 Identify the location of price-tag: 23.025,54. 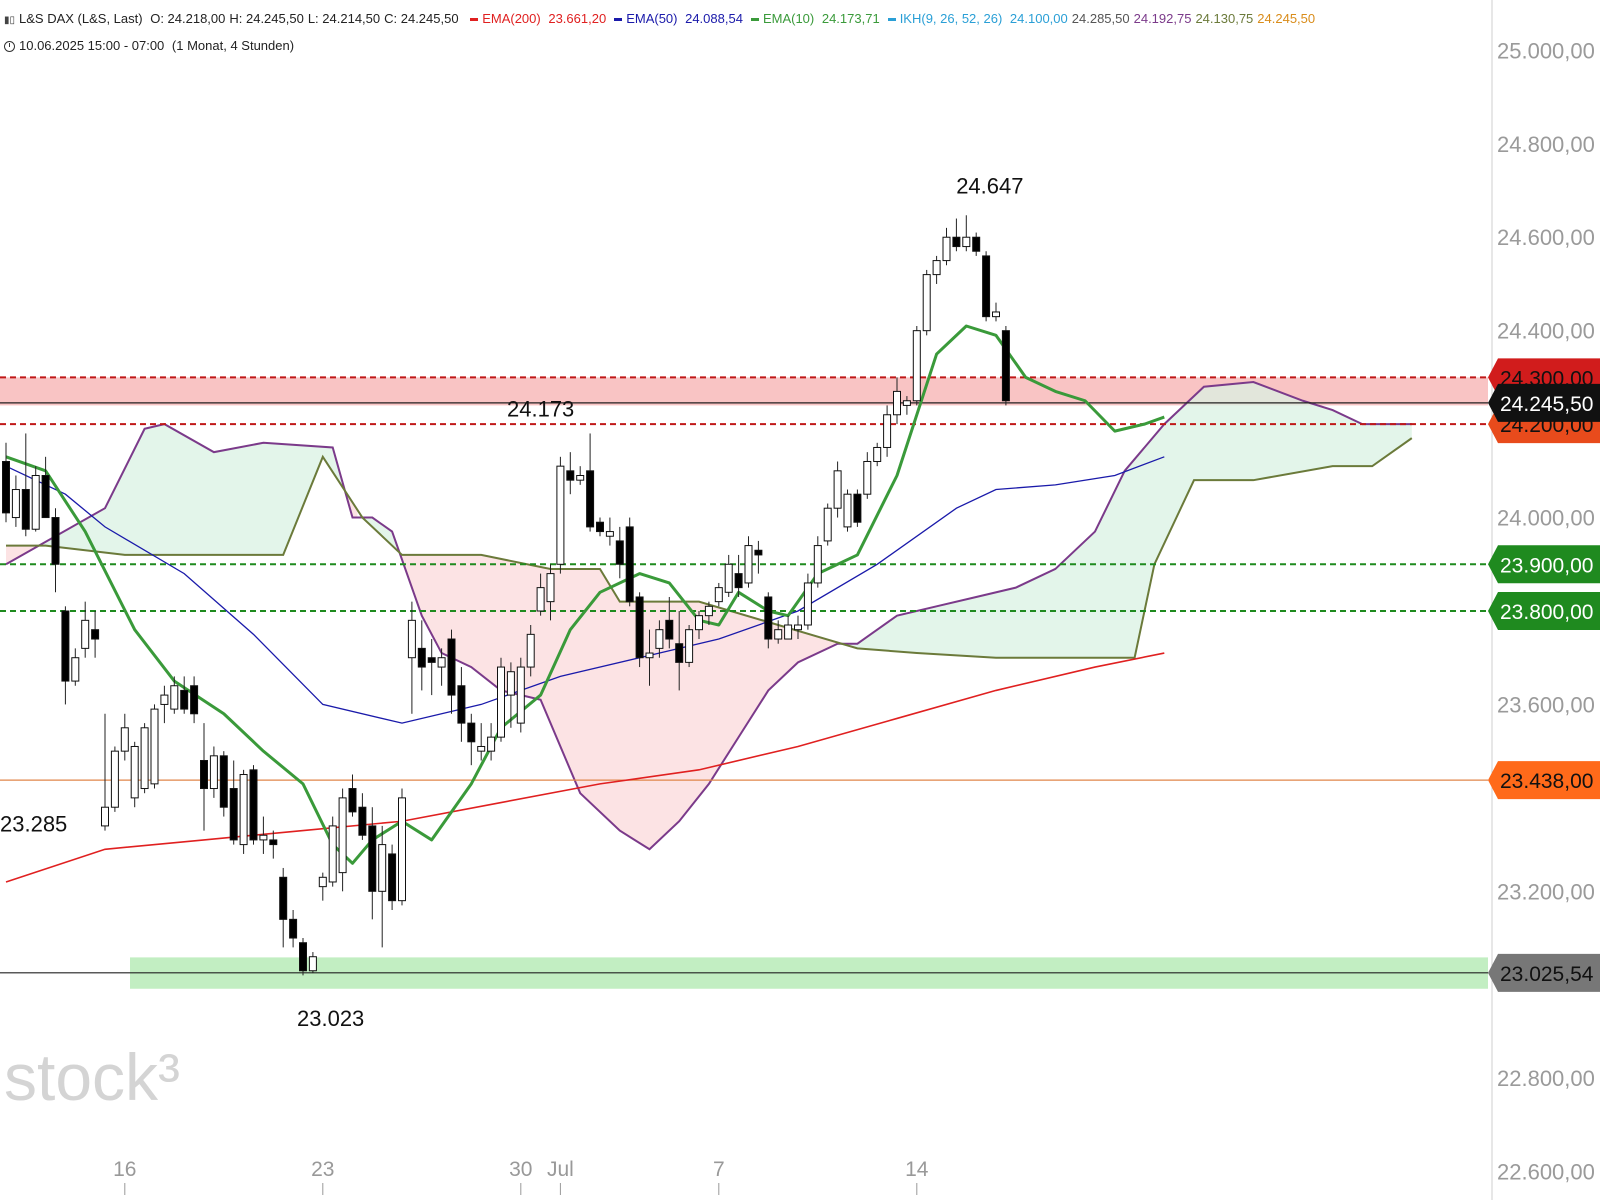
(1544, 972).